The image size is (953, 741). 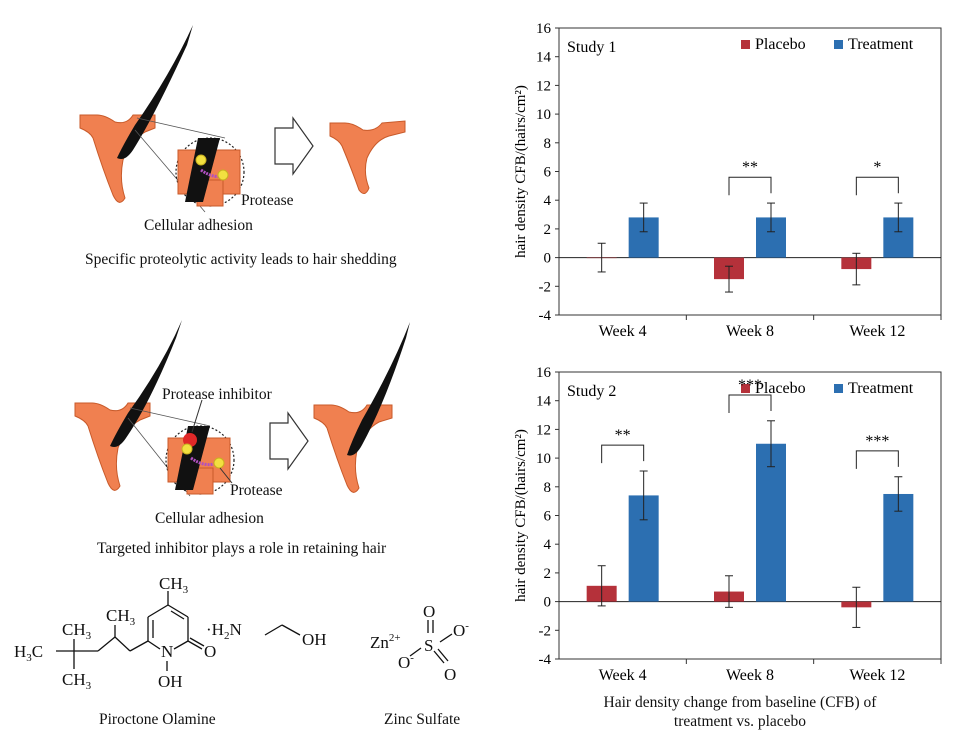 I want to click on atom-salt-h2n: ·H2N, so click(x=224, y=631).